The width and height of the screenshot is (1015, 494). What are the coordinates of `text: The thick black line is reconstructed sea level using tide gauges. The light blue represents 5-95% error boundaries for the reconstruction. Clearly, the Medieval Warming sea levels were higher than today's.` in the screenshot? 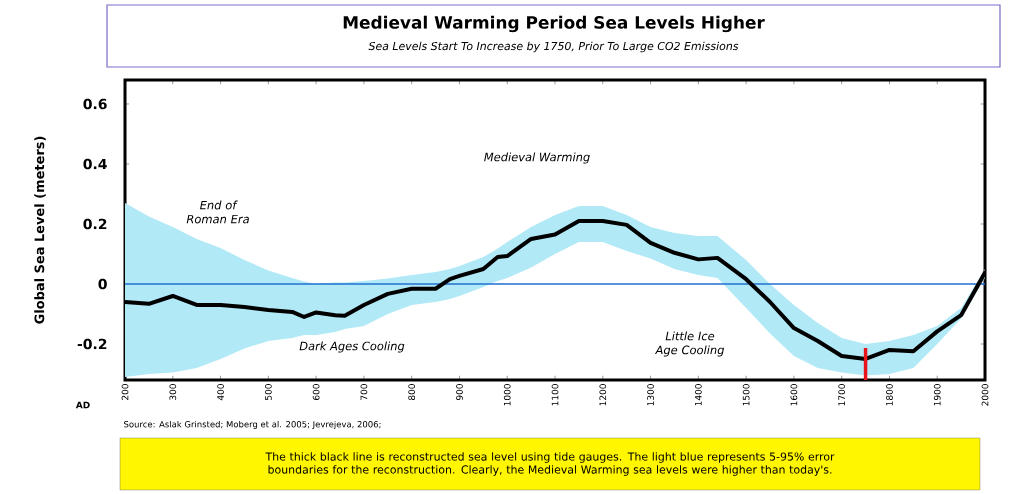 It's located at (550, 464).